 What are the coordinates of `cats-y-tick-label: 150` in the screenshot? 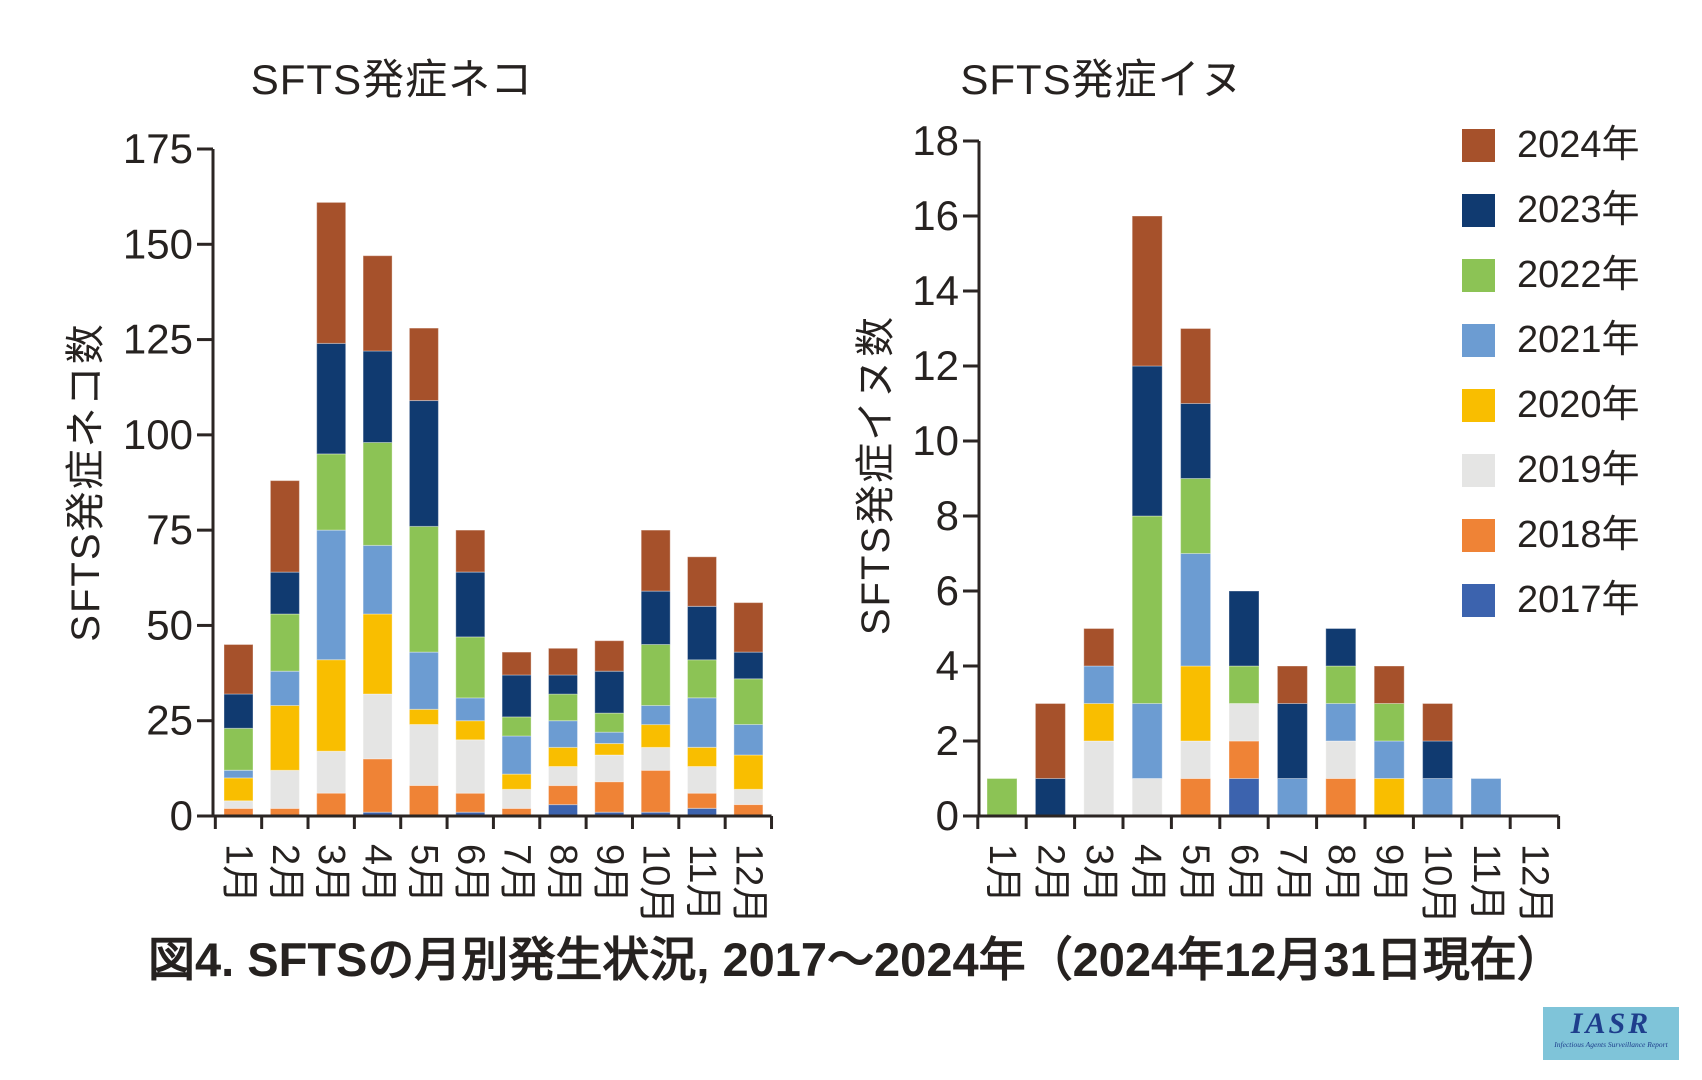 It's located at (158, 243).